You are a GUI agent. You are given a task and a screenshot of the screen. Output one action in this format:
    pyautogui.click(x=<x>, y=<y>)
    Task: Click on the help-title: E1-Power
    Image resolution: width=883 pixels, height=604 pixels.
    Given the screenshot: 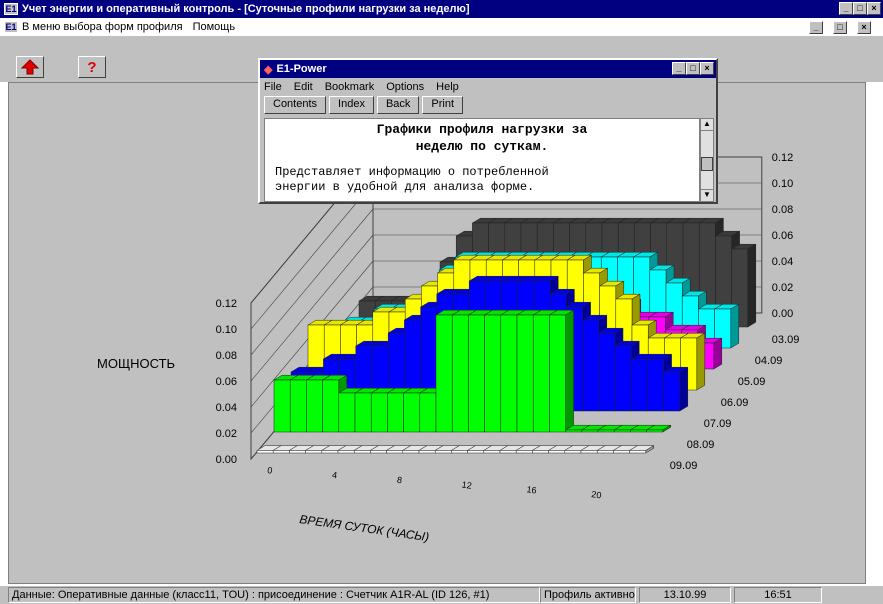 What is the action you would take?
    pyautogui.click(x=301, y=69)
    